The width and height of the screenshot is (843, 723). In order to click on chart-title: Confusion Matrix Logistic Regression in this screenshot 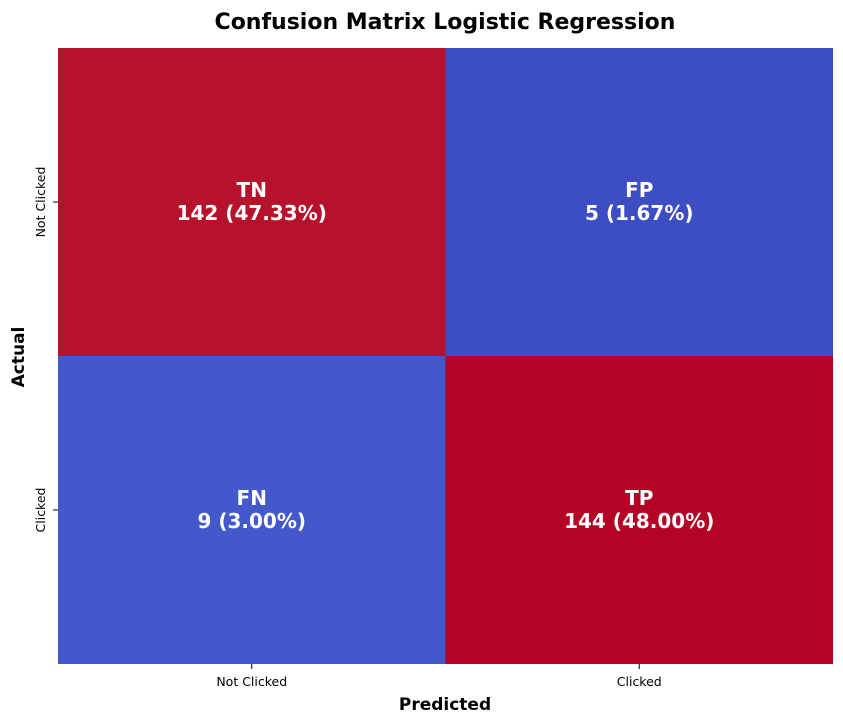, I will do `click(445, 22)`.